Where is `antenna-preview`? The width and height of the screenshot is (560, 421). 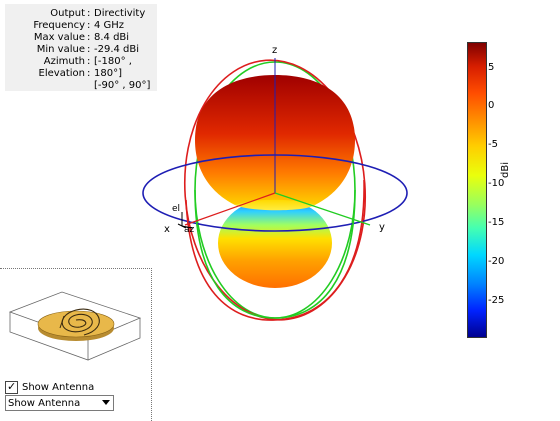 antenna-preview is located at coordinates (75, 326).